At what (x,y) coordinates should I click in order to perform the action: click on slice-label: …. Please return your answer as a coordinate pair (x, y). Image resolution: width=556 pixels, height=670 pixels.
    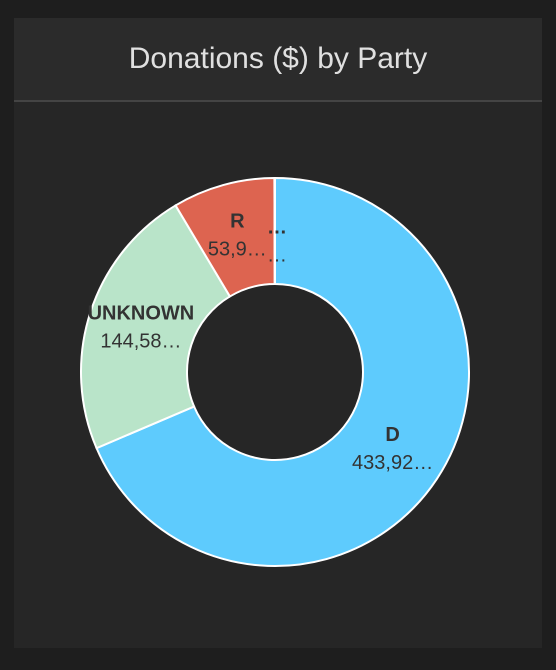
    Looking at the image, I should click on (277, 227).